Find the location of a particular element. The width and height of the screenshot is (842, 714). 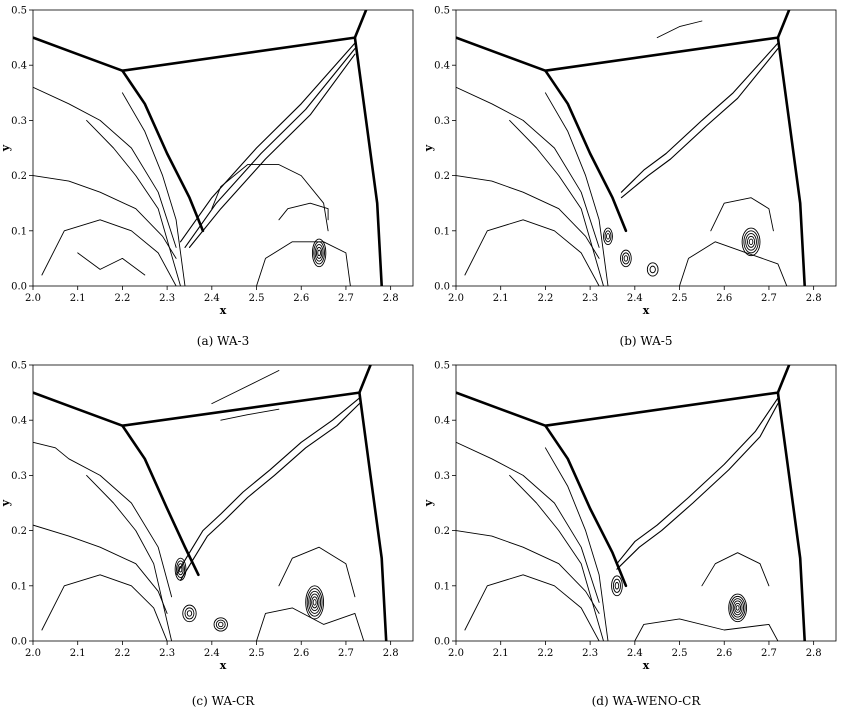

panel-caption: (c) WA-CR is located at coordinates (224, 701).